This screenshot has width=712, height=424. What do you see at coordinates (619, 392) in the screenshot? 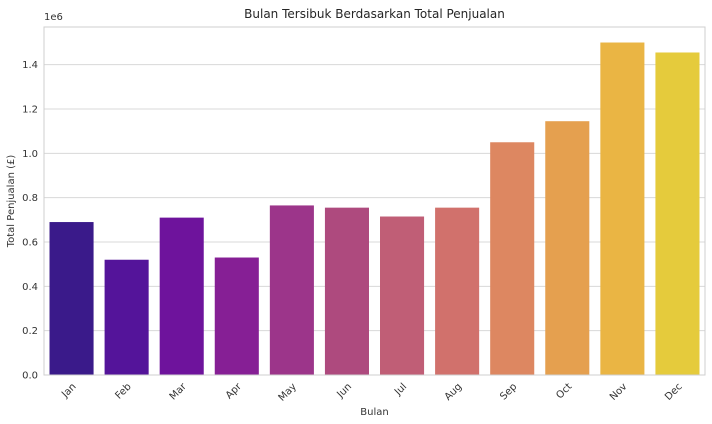
I see `x-tick-label: Nov` at bounding box center [619, 392].